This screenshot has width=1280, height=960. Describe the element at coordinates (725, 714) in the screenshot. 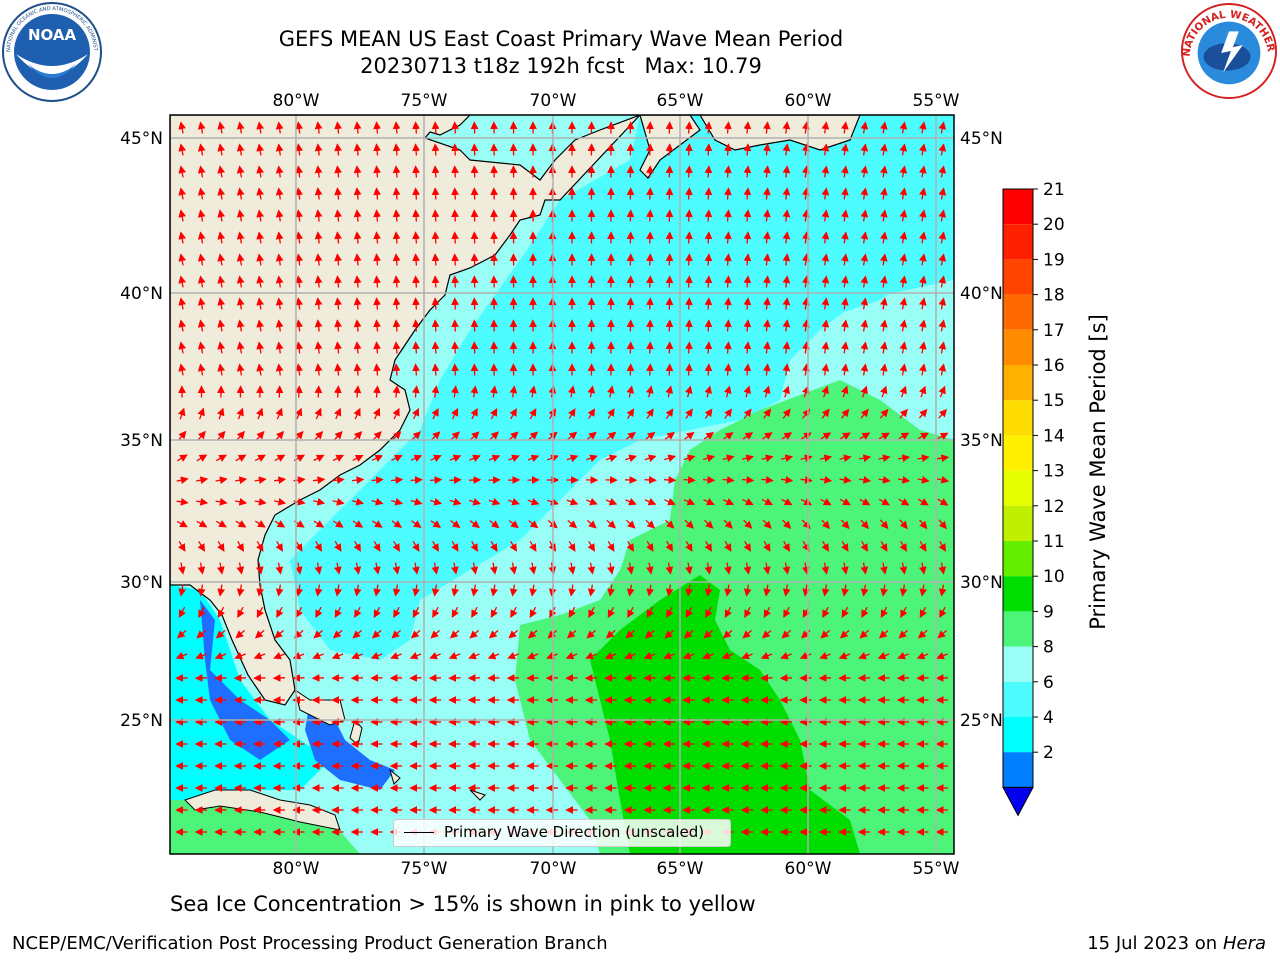

I see `period-zone-10-11s` at that location.